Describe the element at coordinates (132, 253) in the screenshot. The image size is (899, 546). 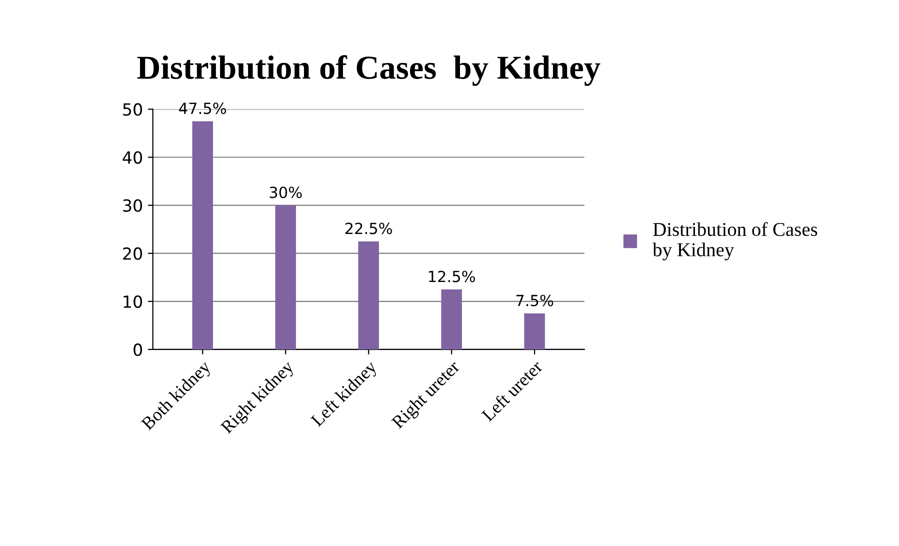
I see `y-tick-label: 20` at that location.